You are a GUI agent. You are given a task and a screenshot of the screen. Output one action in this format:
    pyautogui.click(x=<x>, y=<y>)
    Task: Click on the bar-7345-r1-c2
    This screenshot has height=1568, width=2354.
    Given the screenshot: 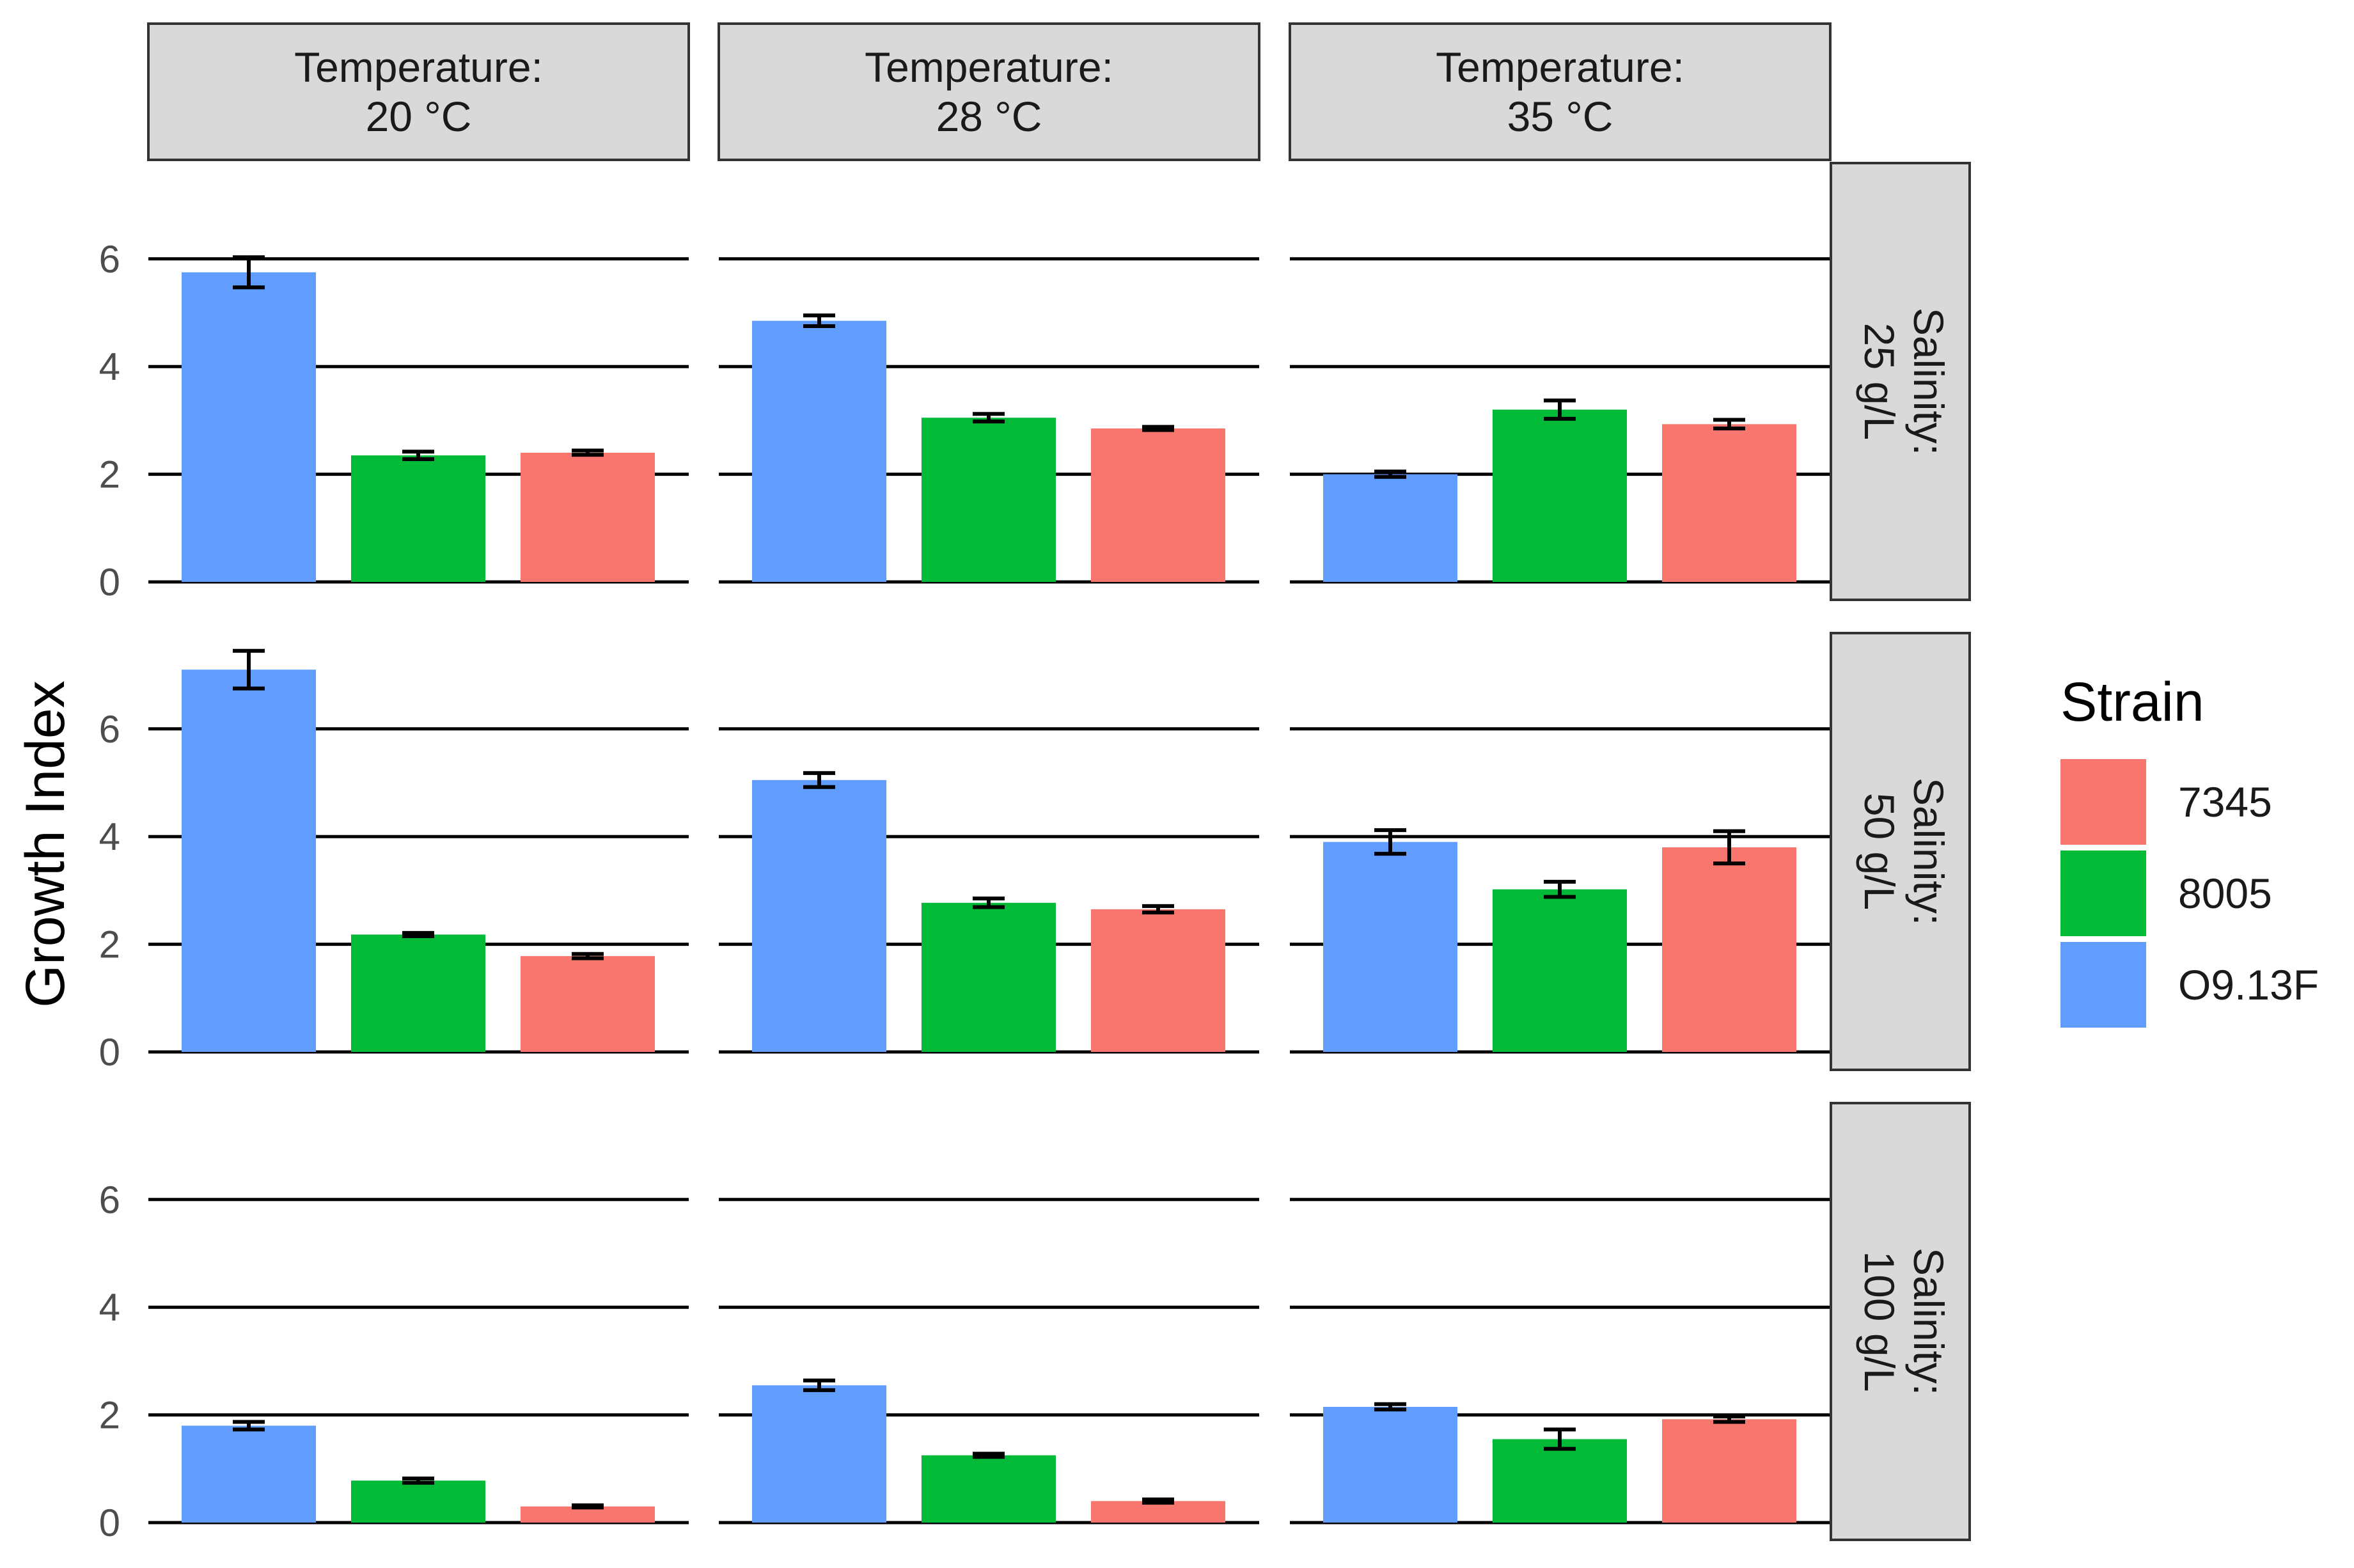 What is the action you would take?
    pyautogui.click(x=1158, y=505)
    